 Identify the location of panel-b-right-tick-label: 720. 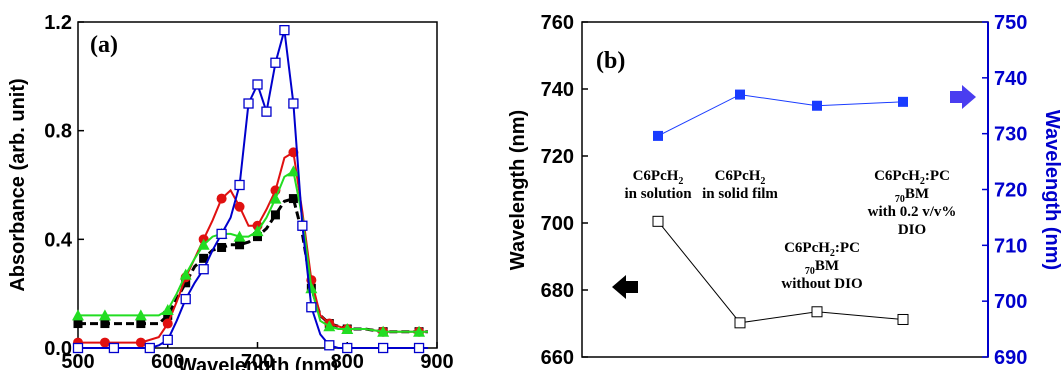
(1010, 191).